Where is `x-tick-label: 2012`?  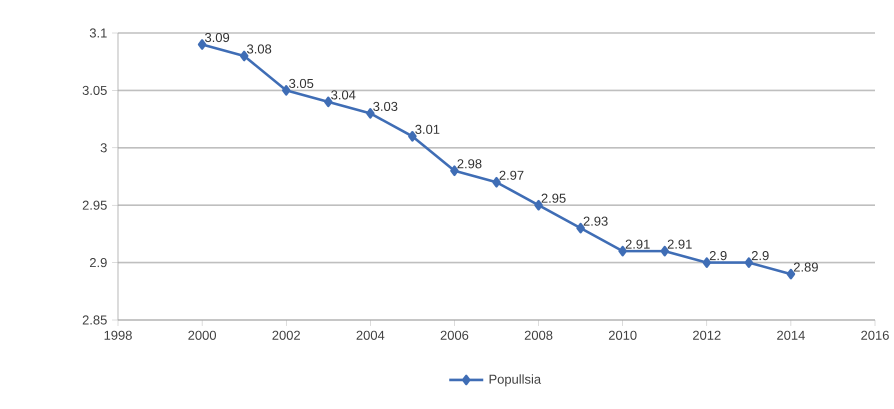
x-tick-label: 2012 is located at coordinates (707, 335).